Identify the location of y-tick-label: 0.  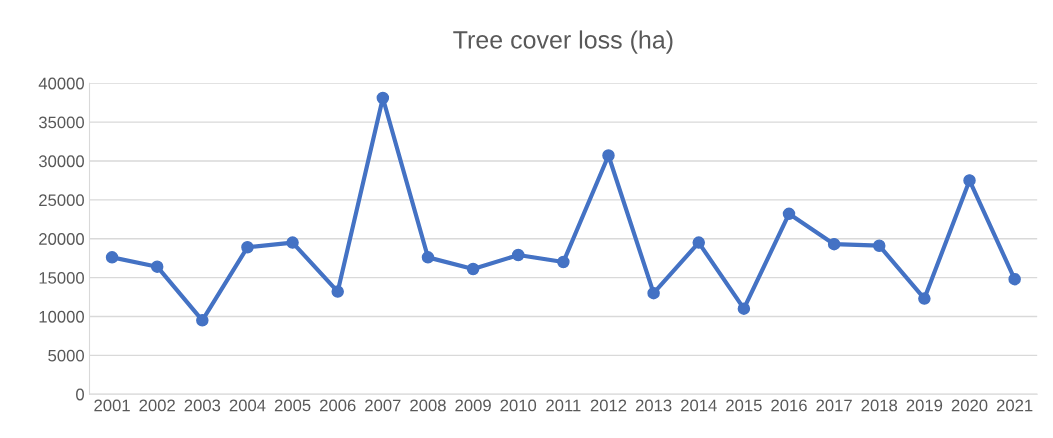
(80, 394).